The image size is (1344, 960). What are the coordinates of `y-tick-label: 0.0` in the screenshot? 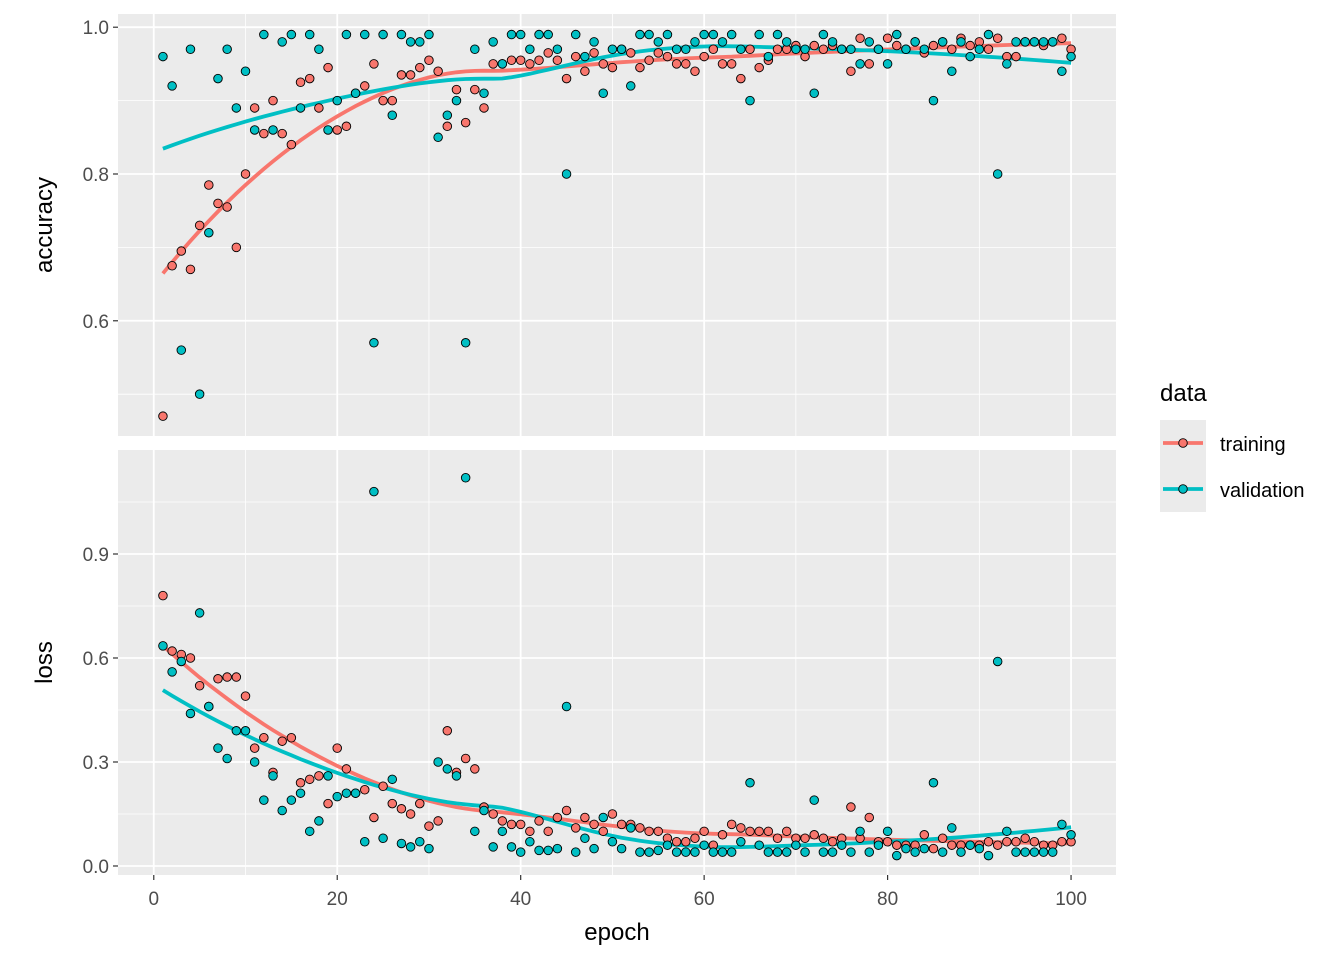 It's located at (96, 867).